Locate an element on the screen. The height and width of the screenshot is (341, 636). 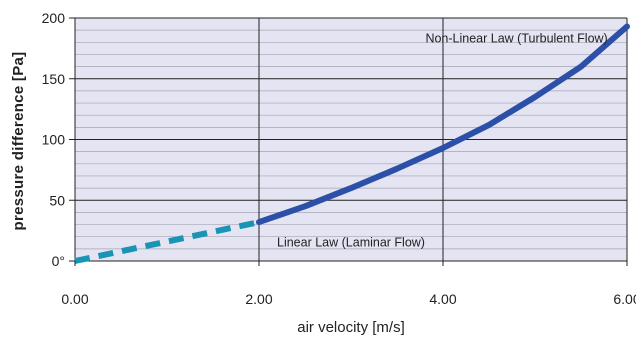
laminar-flow-annotation: Linear Law (Laminar Flow) is located at coordinates (351, 242).